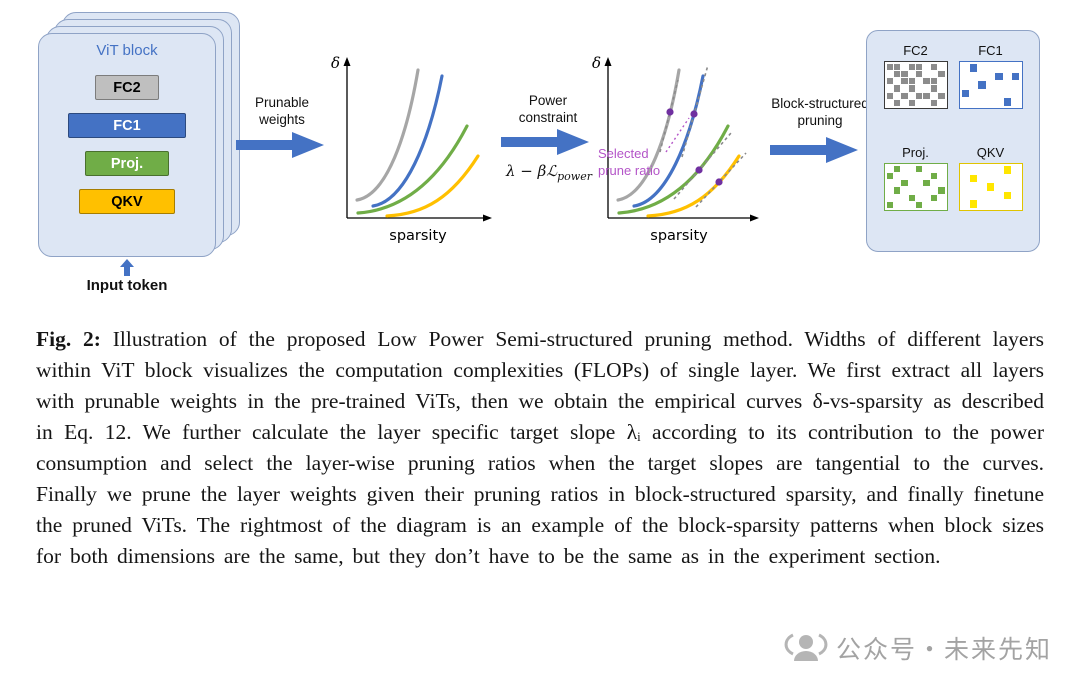 Image resolution: width=1080 pixels, height=694 pixels. What do you see at coordinates (990, 152) in the screenshot?
I see `pattern-label: QKV` at bounding box center [990, 152].